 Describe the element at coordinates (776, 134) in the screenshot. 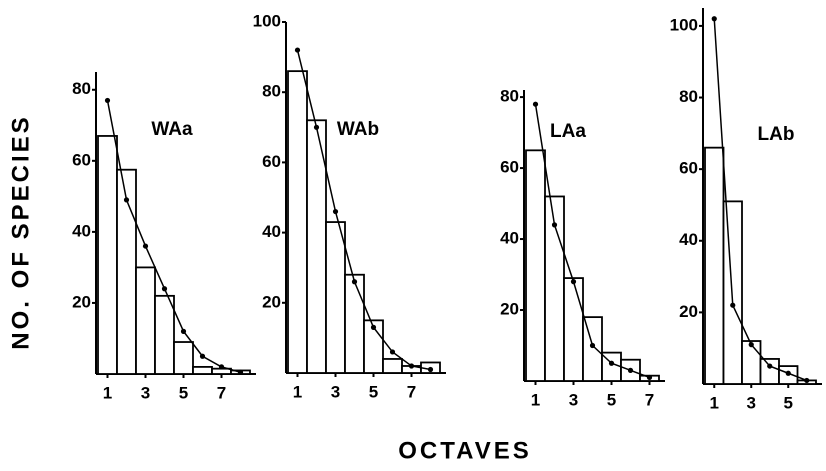

I see `panel-title: LAb` at that location.